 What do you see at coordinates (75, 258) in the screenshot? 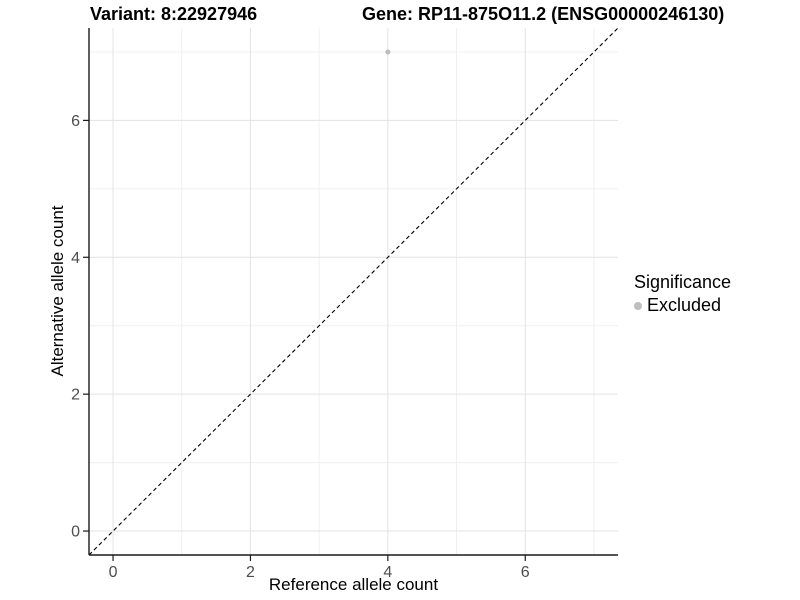
I see `y-tick-label: 4` at bounding box center [75, 258].